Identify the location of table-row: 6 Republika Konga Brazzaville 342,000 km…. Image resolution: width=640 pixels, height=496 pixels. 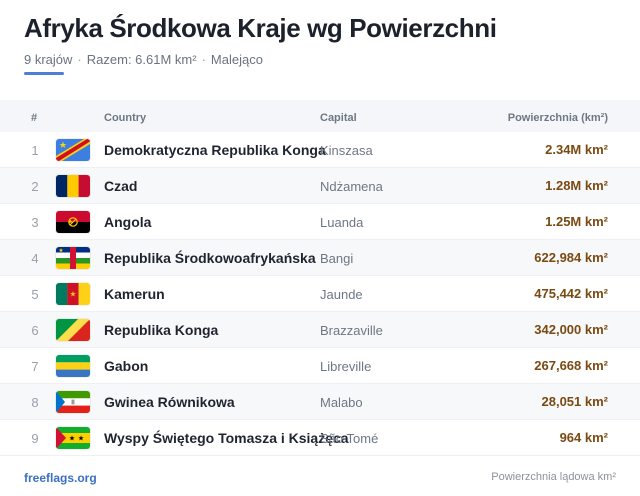
(320, 330).